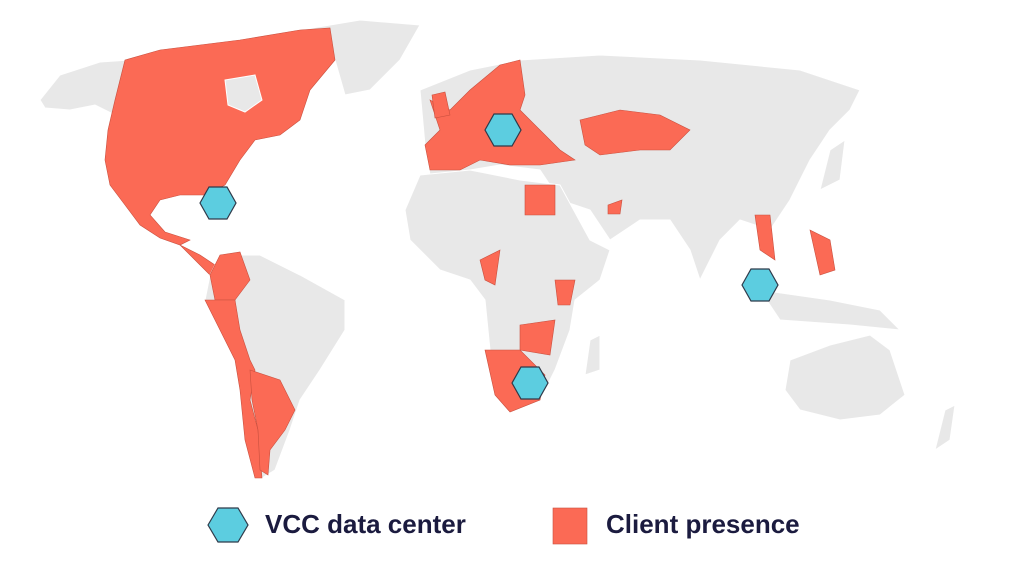 The height and width of the screenshot is (576, 1024). Describe the element at coordinates (635, 132) in the screenshot. I see `kazakhstan` at that location.